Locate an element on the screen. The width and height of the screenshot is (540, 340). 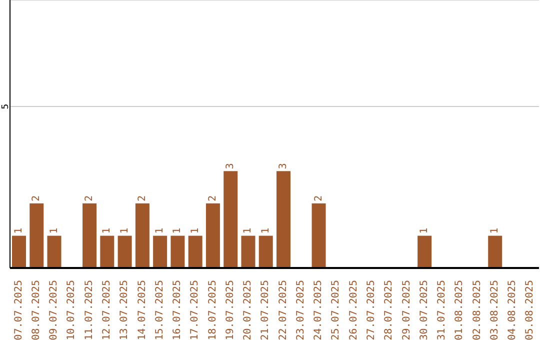
x-tick-label: 09.07.2025 is located at coordinates (54, 310).